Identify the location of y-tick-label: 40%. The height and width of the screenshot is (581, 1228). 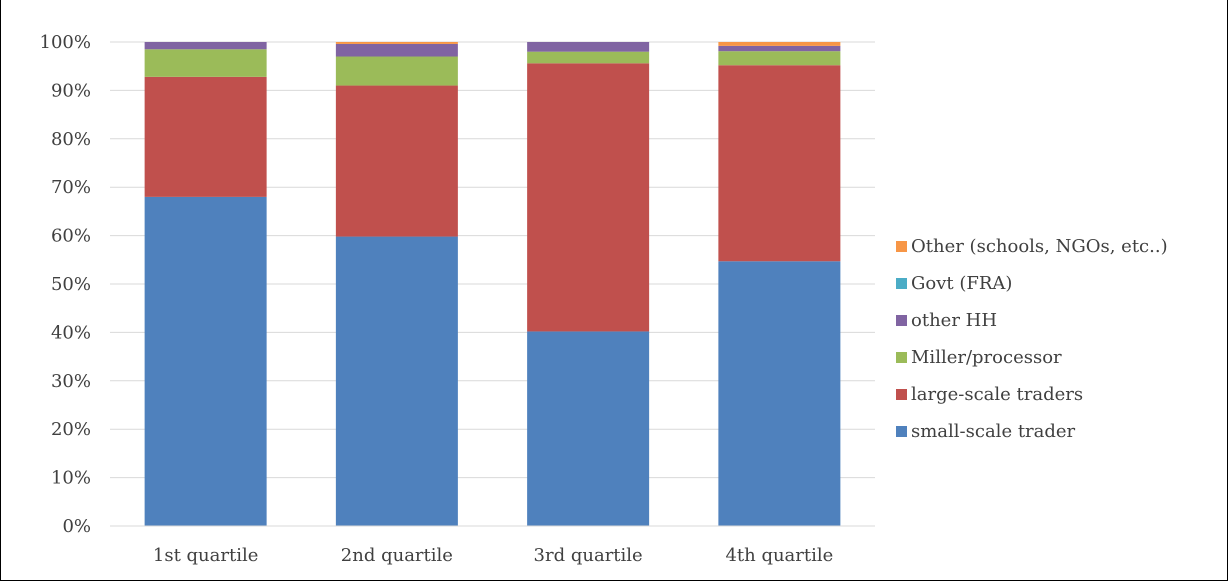
(71, 332).